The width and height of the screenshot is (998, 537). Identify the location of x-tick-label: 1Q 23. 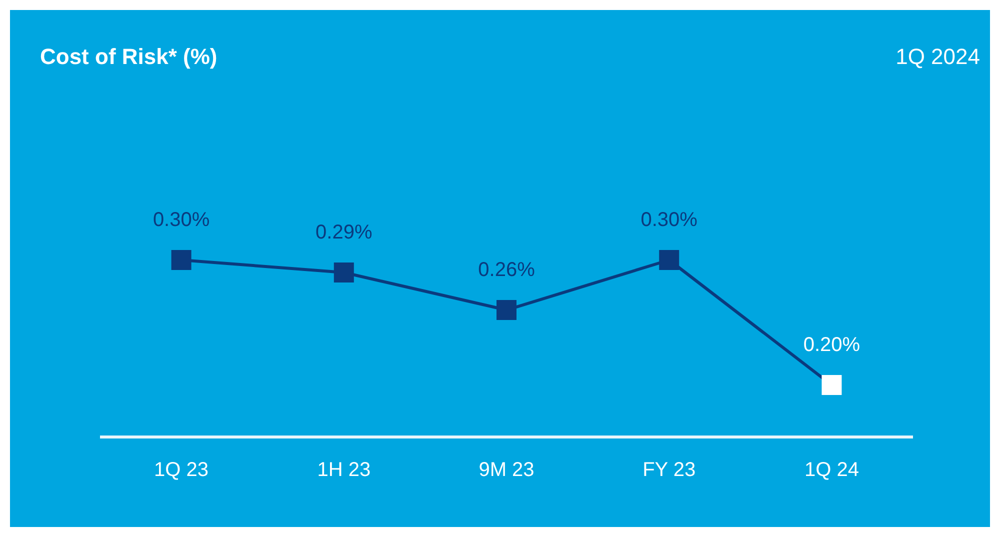
(181, 470).